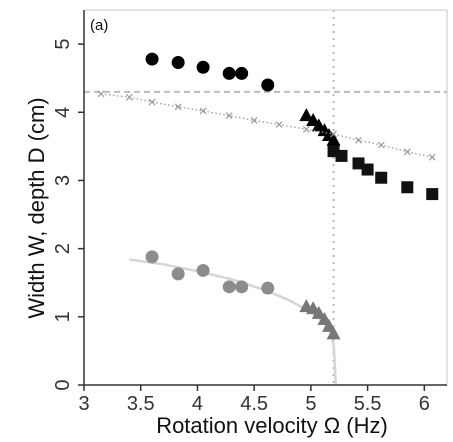  Describe the element at coordinates (424, 404) in the screenshot. I see `x-tick-label-6: 6` at that location.